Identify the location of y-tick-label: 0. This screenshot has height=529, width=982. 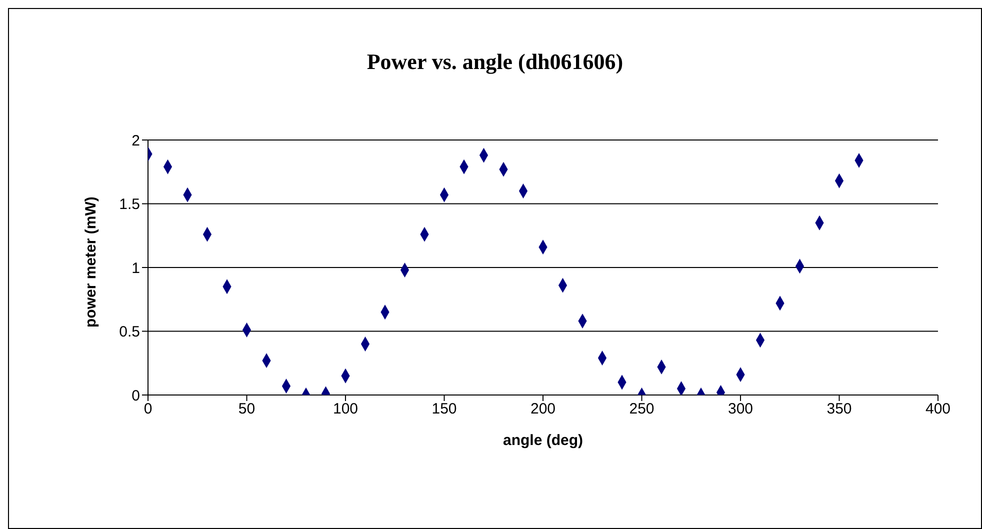
(136, 395).